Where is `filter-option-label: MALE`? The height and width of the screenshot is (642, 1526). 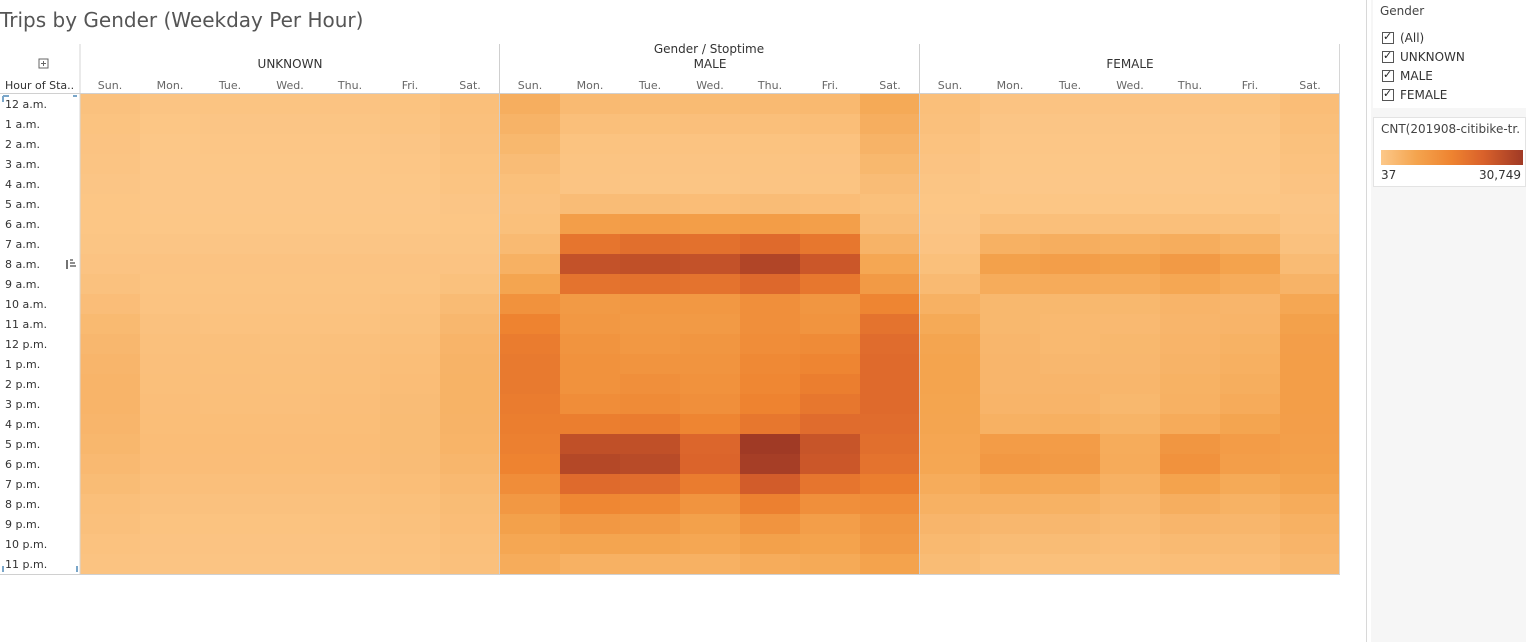
filter-option-label: MALE is located at coordinates (1416, 76).